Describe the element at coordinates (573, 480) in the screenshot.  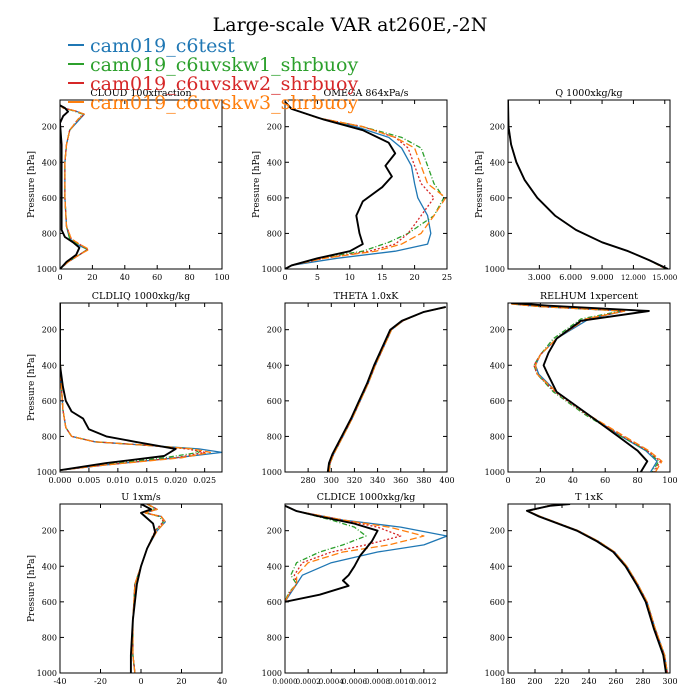
I see `x-tick-label: 40` at that location.